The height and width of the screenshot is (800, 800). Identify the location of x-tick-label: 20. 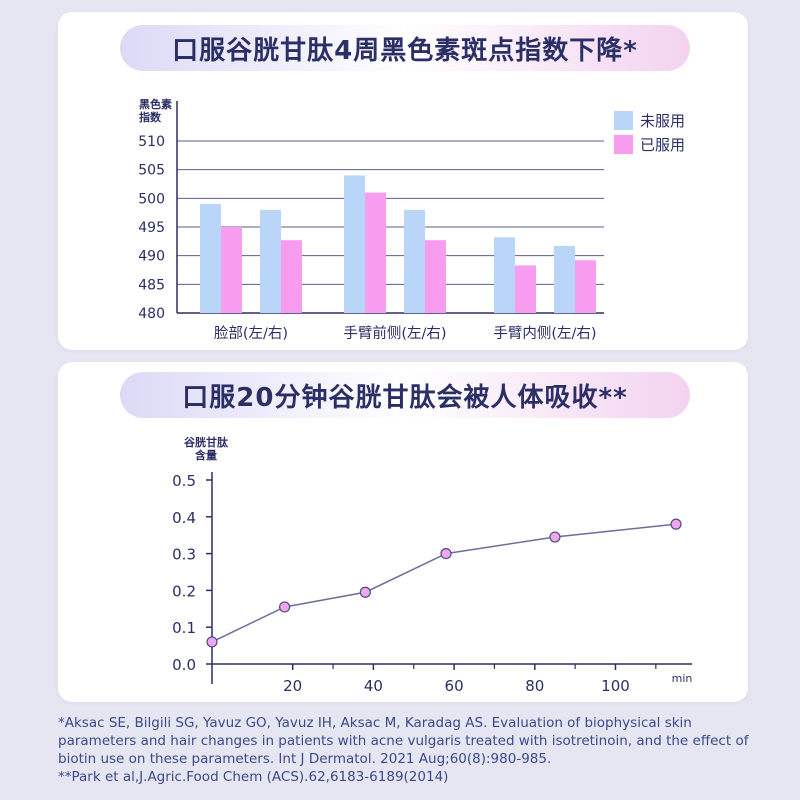
(292, 686).